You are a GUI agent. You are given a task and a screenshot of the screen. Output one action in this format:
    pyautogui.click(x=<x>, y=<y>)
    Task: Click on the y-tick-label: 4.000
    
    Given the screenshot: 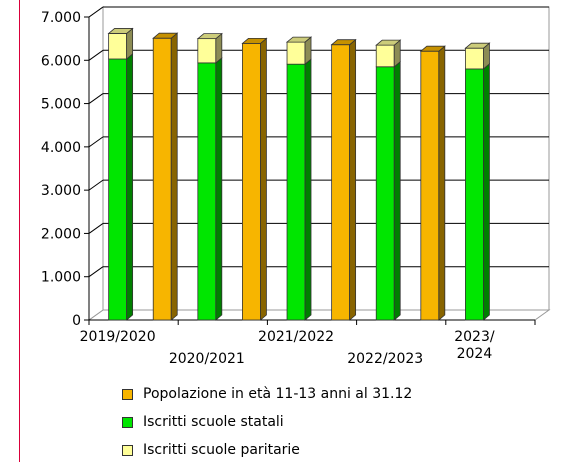 What is the action you would take?
    pyautogui.click(x=61, y=148)
    